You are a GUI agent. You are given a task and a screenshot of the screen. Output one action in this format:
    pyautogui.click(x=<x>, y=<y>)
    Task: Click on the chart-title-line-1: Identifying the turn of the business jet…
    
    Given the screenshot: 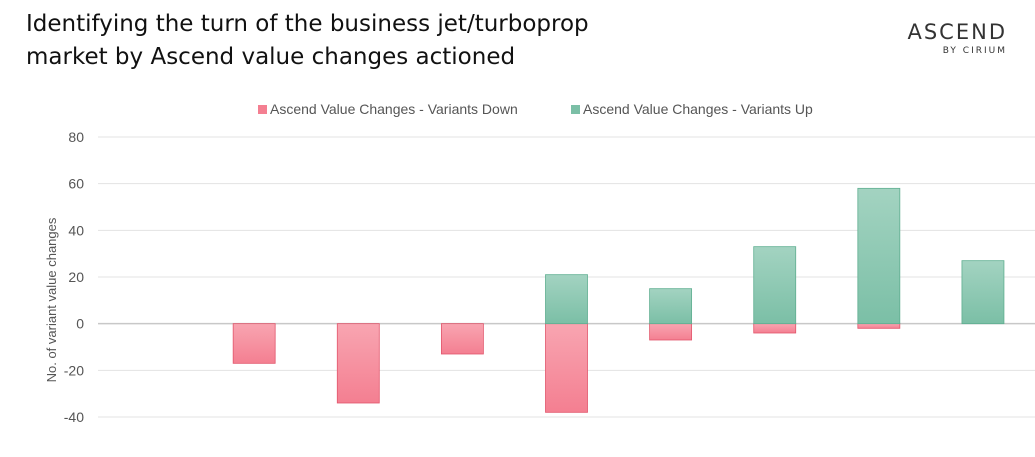 What is the action you would take?
    pyautogui.click(x=307, y=24)
    